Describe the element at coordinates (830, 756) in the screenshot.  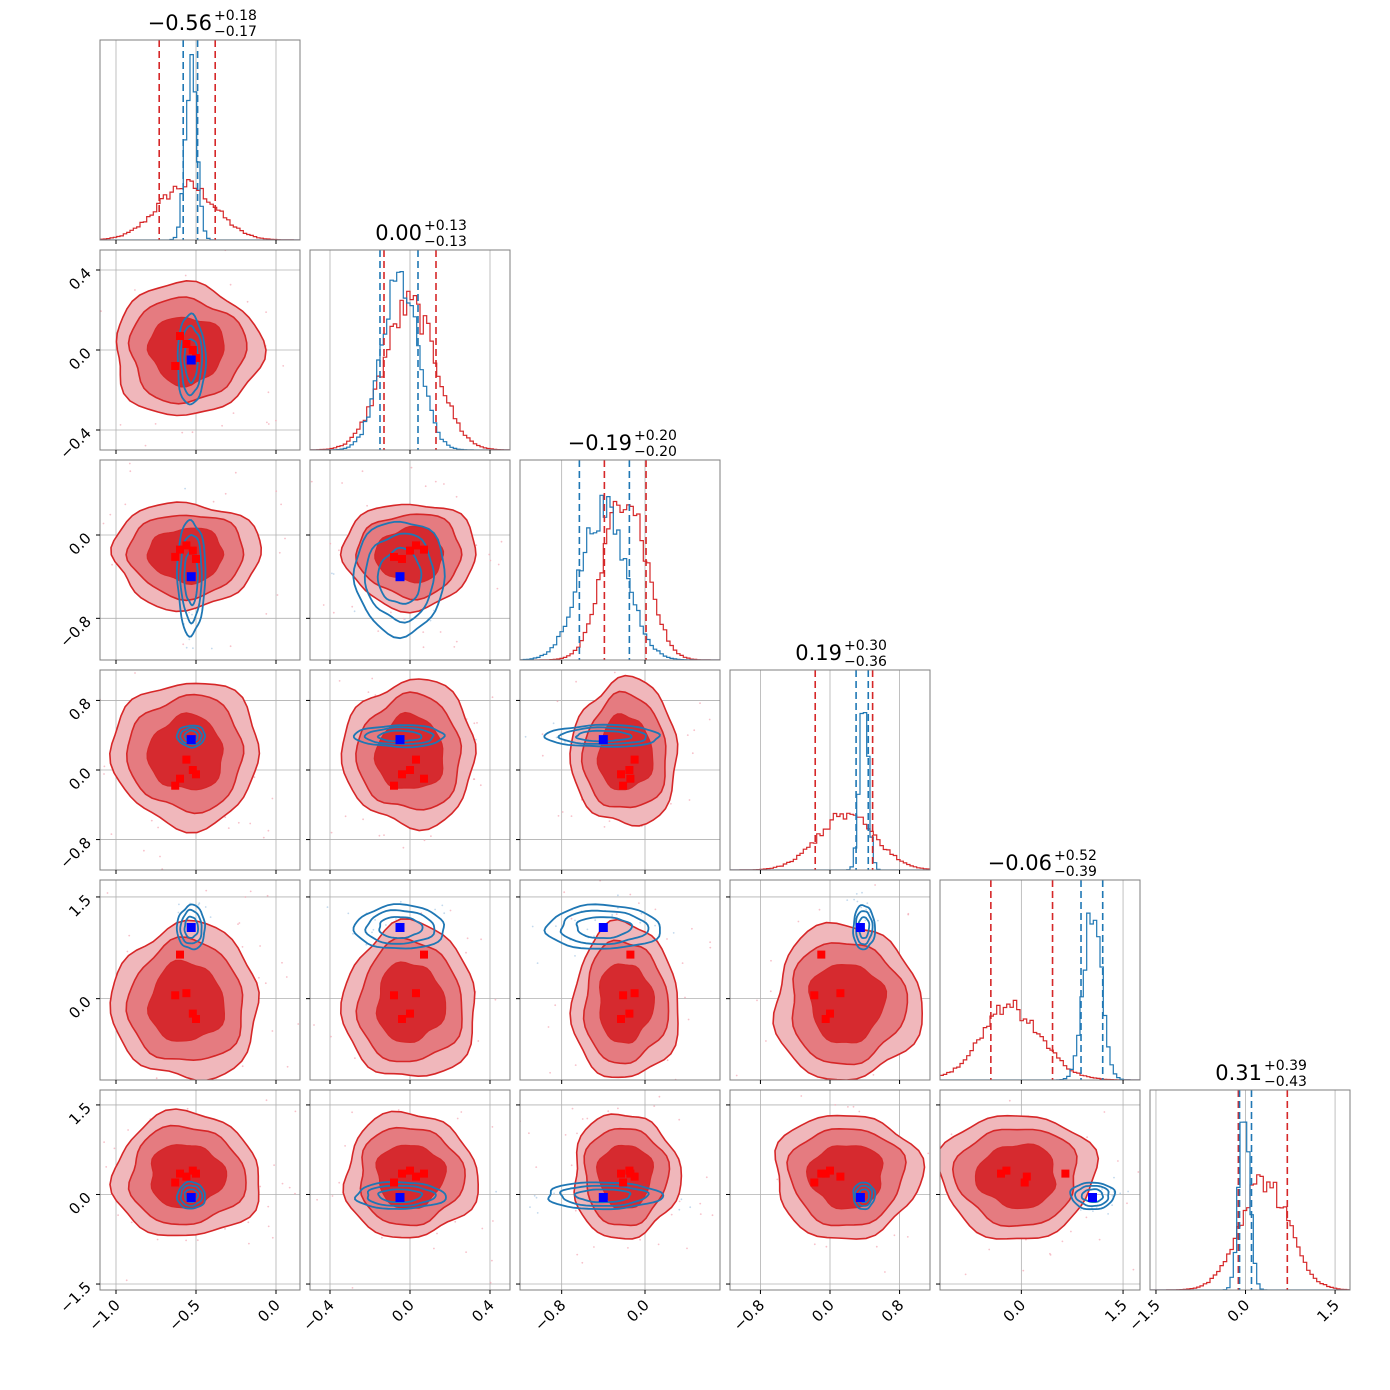
I see `panel-3-3: 0.19 +0.30−0.36` at that location.